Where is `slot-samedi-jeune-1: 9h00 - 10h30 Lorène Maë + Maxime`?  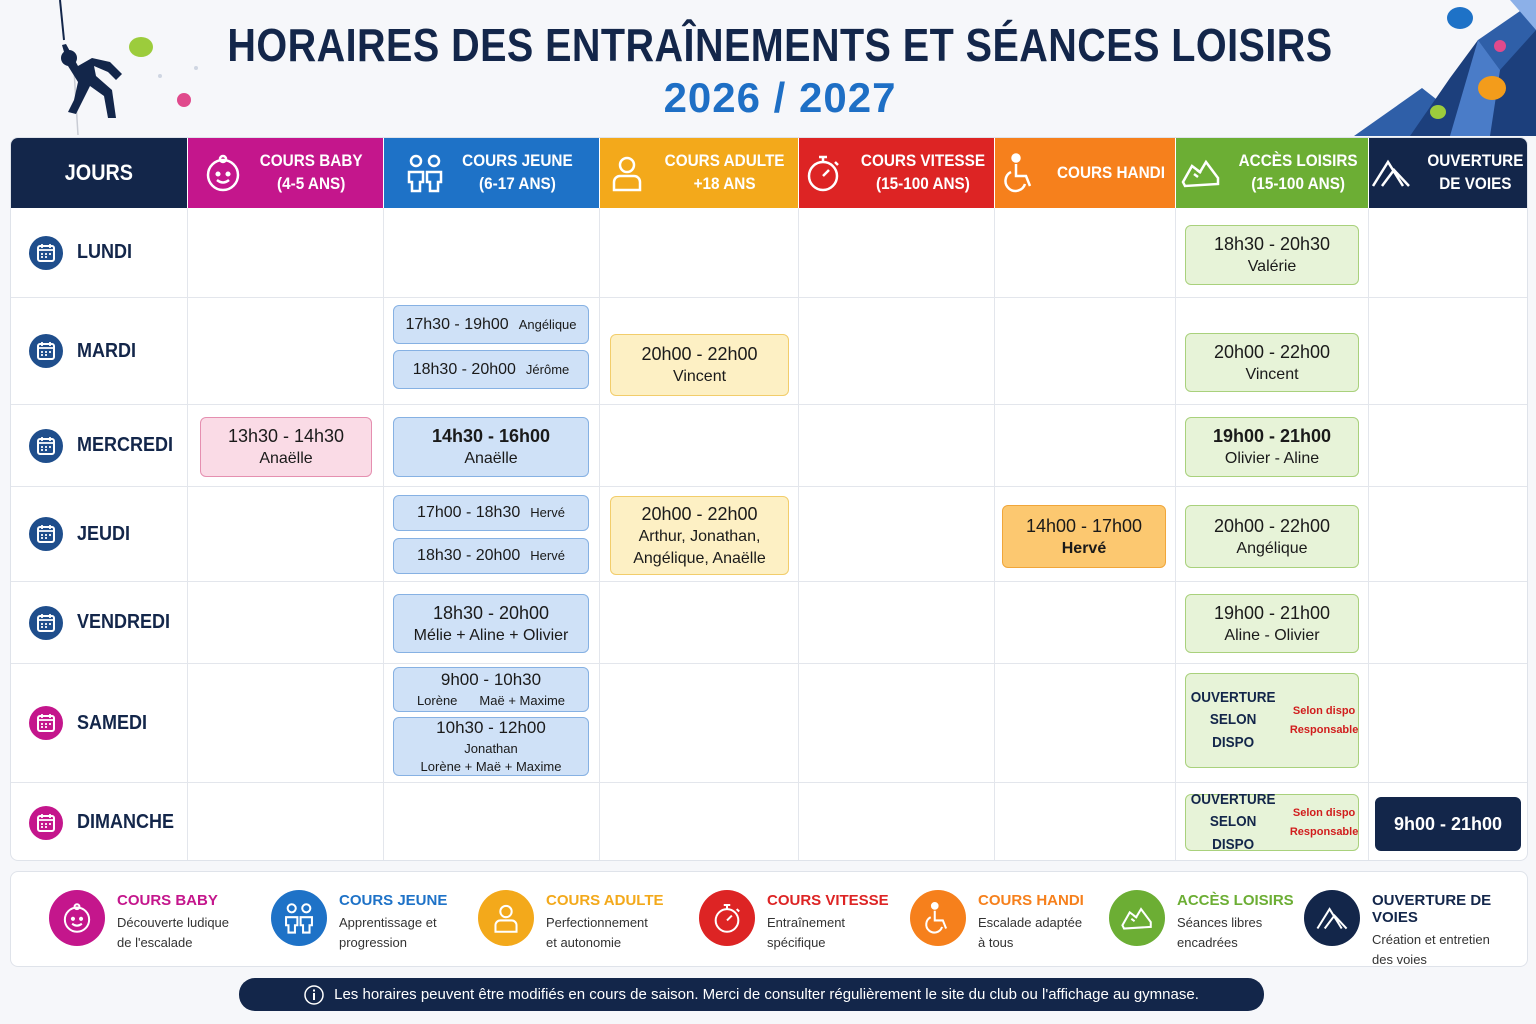 slot-samedi-jeune-1: 9h00 - 10h30 Lorène Maë + Maxime is located at coordinates (491, 689).